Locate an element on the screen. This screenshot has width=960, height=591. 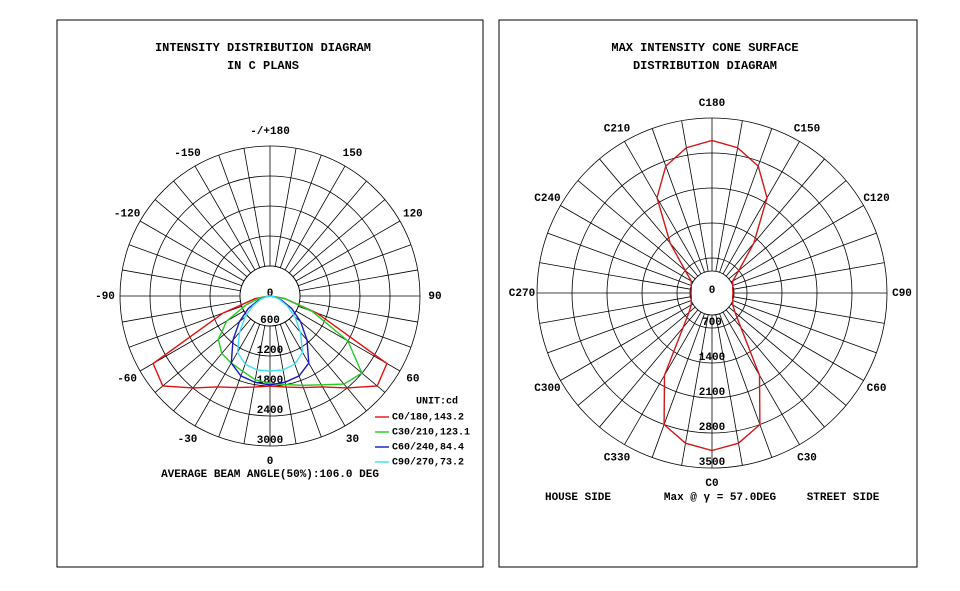
legend-label: C30/210,123.1 is located at coordinates (431, 433).